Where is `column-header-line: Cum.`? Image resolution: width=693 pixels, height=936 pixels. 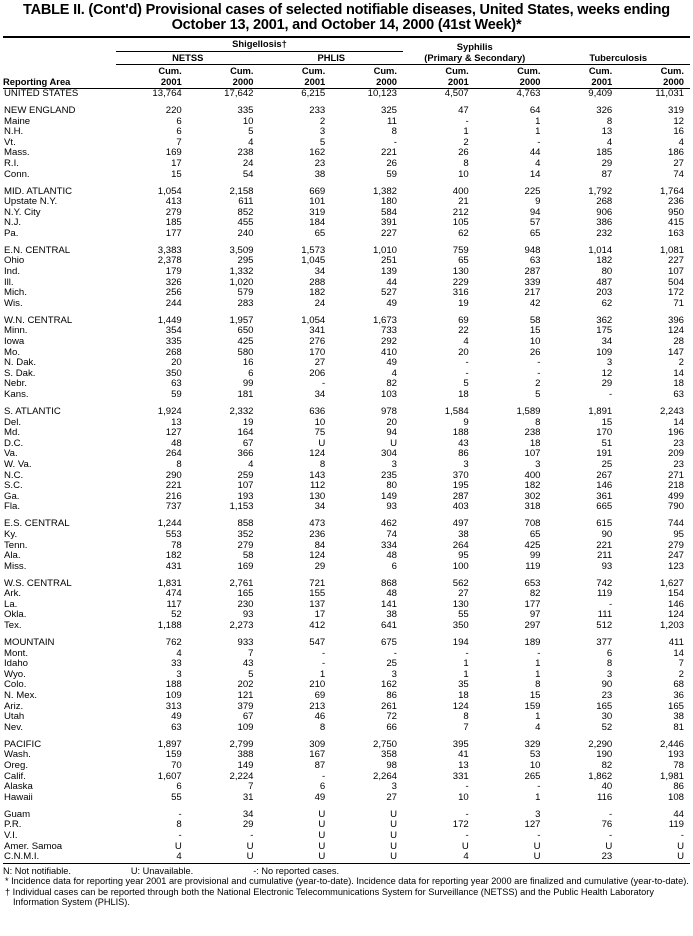
column-header-line: Cum. is located at coordinates (529, 70).